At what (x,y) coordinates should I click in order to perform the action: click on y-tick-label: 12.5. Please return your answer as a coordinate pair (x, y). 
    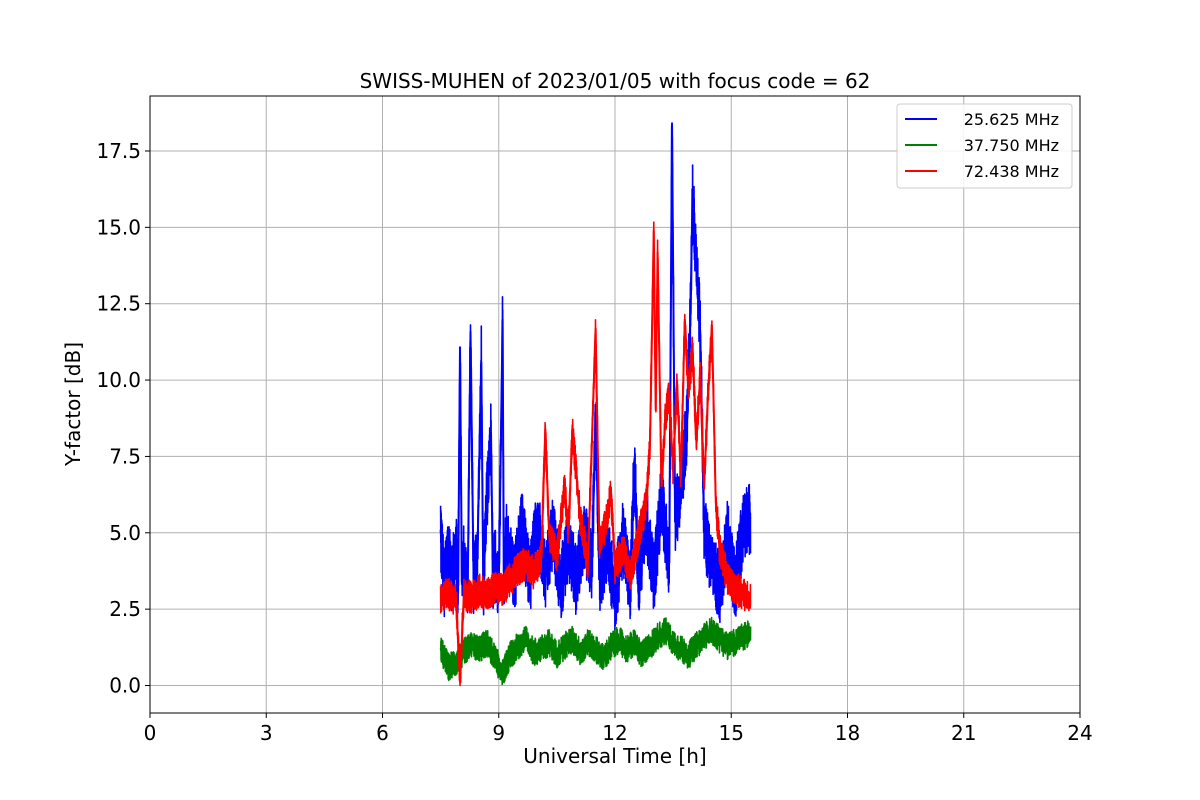
    Looking at the image, I should click on (118, 304).